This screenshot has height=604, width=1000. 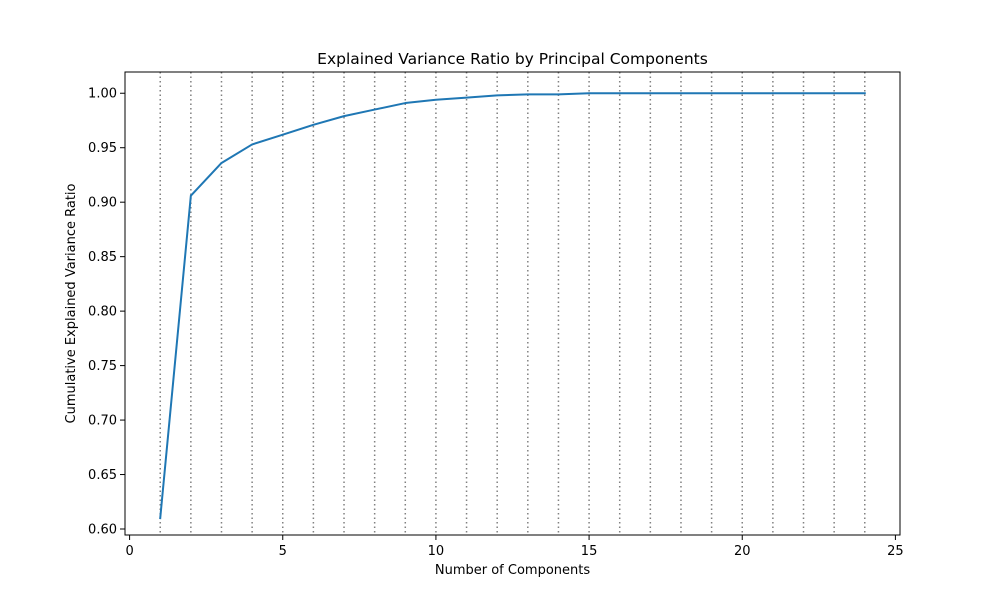 I want to click on y-tick-label: 0.60, so click(x=102, y=530).